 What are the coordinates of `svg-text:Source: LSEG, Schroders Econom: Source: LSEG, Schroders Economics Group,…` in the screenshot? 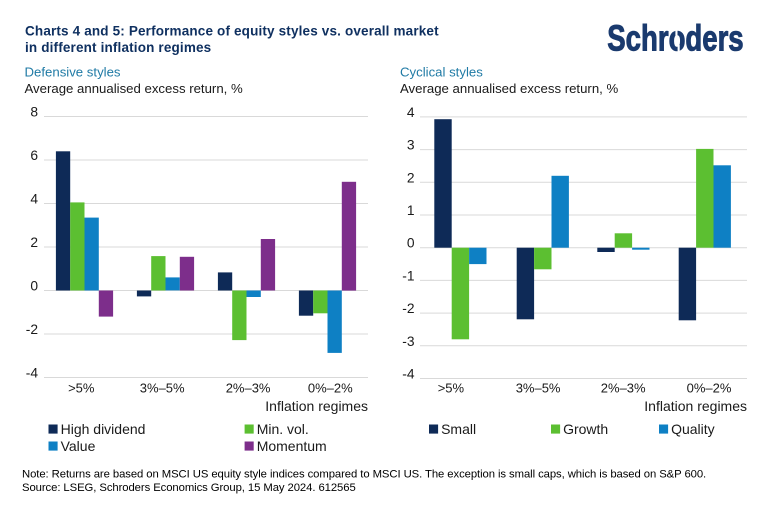 It's located at (189, 488).